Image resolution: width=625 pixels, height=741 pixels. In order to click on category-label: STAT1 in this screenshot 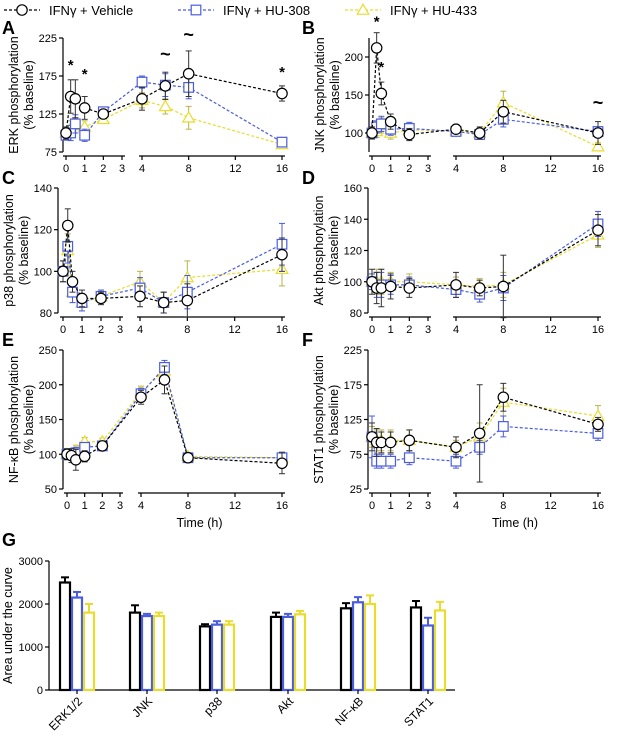, I will do `click(418, 711)`.